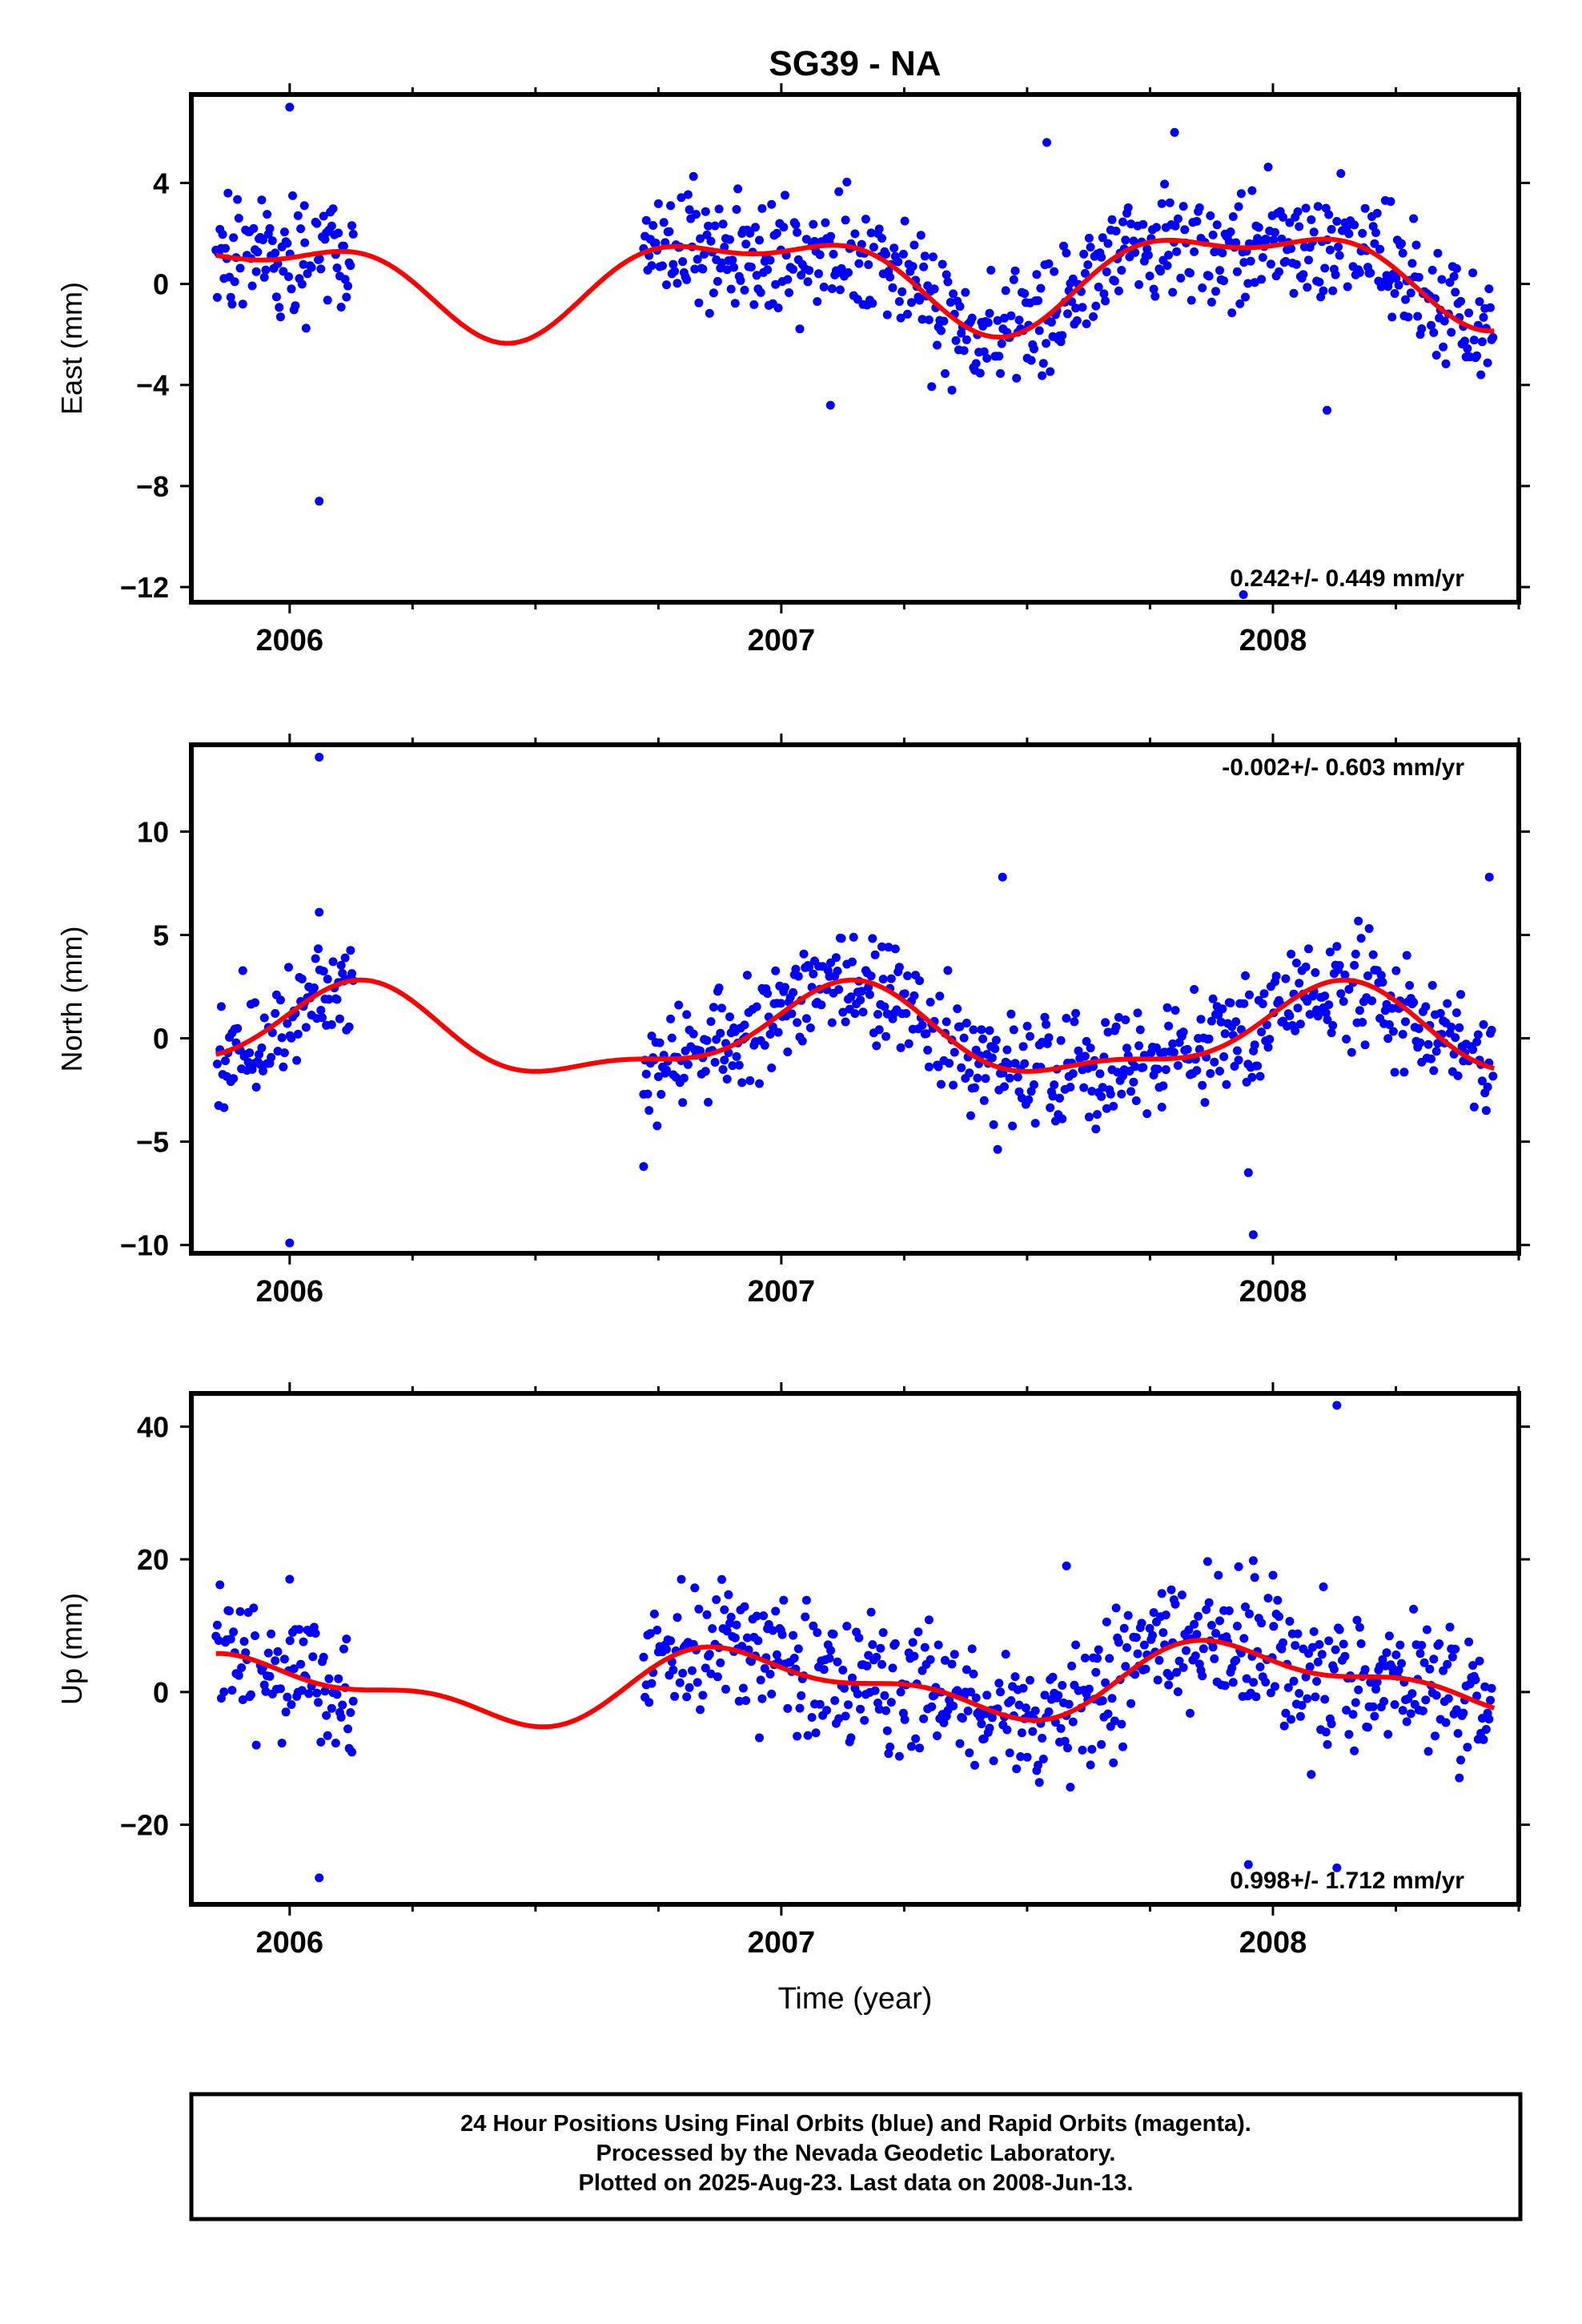 The height and width of the screenshot is (2324, 1582). Describe the element at coordinates (71, 1649) in the screenshot. I see `y-axis-title: Up (mm)` at that location.